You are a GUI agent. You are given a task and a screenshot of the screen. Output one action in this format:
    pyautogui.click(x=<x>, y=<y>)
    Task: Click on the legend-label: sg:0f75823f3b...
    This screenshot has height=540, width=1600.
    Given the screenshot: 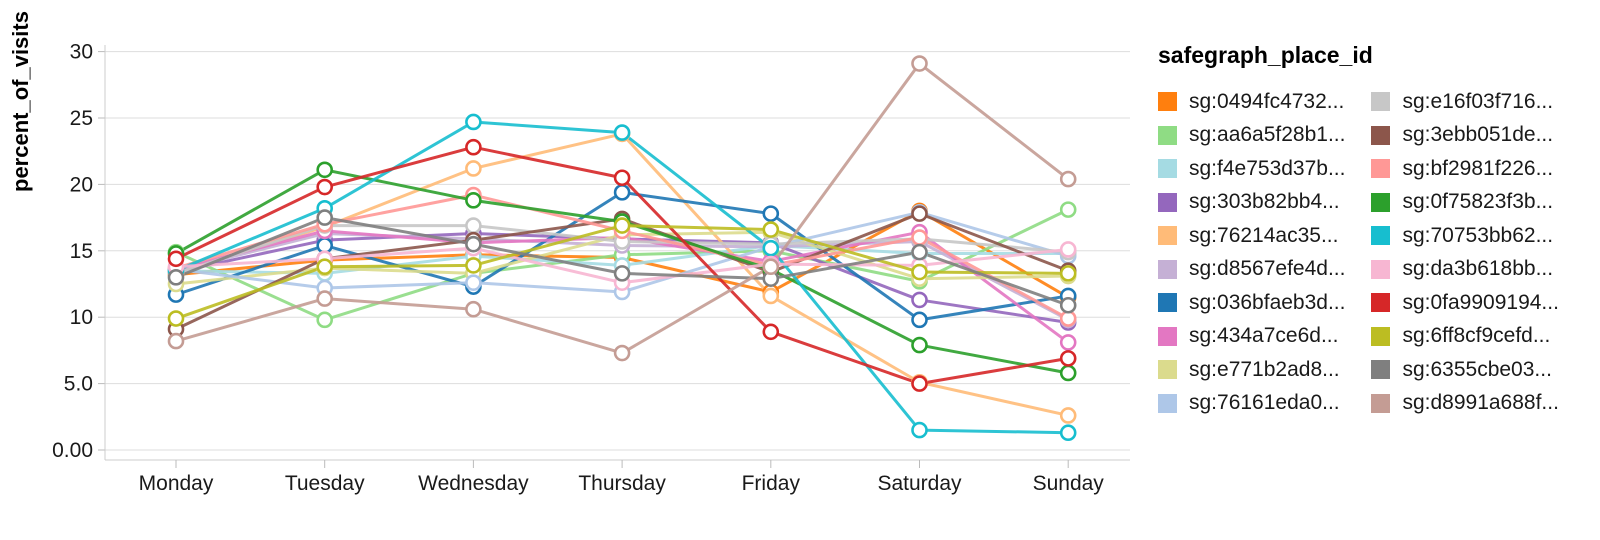 What is the action you would take?
    pyautogui.click(x=1478, y=202)
    